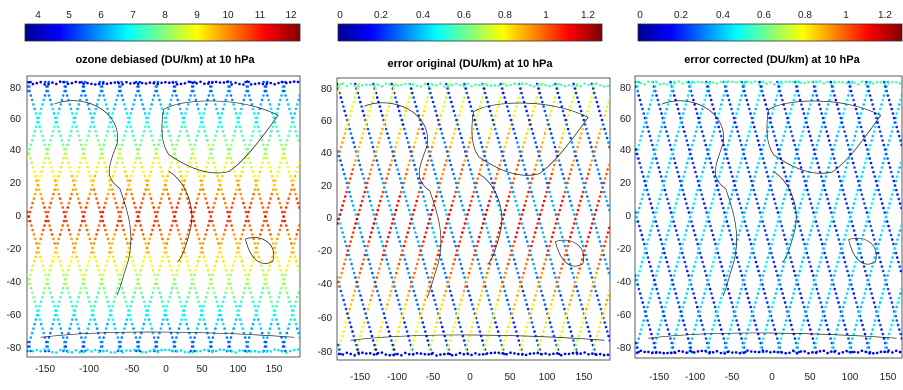  I want to click on x-tick: -50, so click(433, 377).